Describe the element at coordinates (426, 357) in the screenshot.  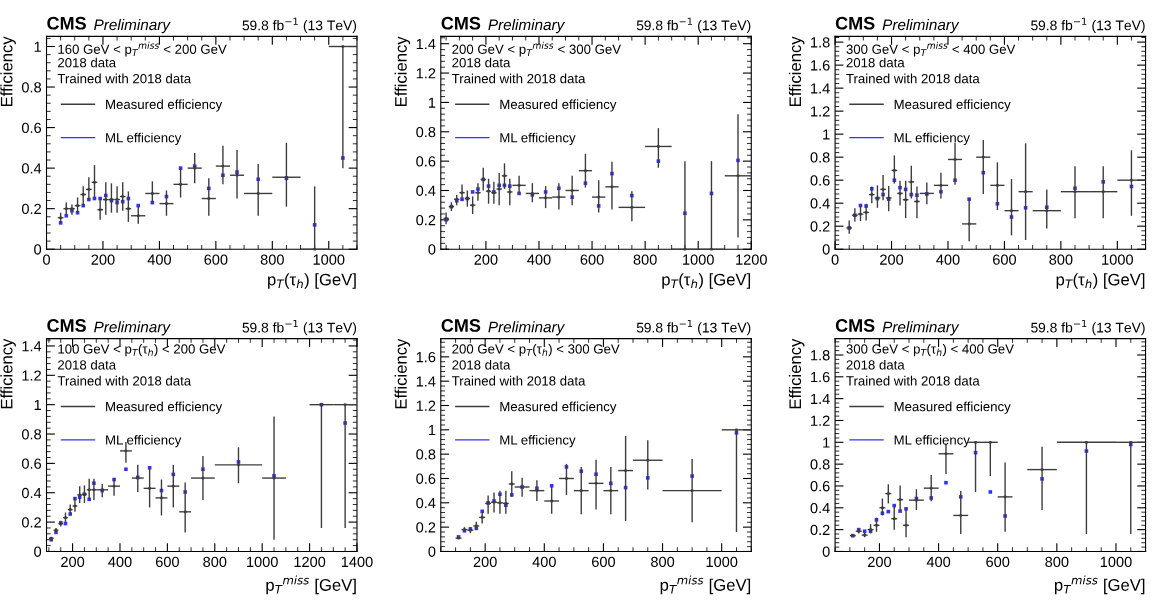
I see `y-tick-label: 1.6` at that location.